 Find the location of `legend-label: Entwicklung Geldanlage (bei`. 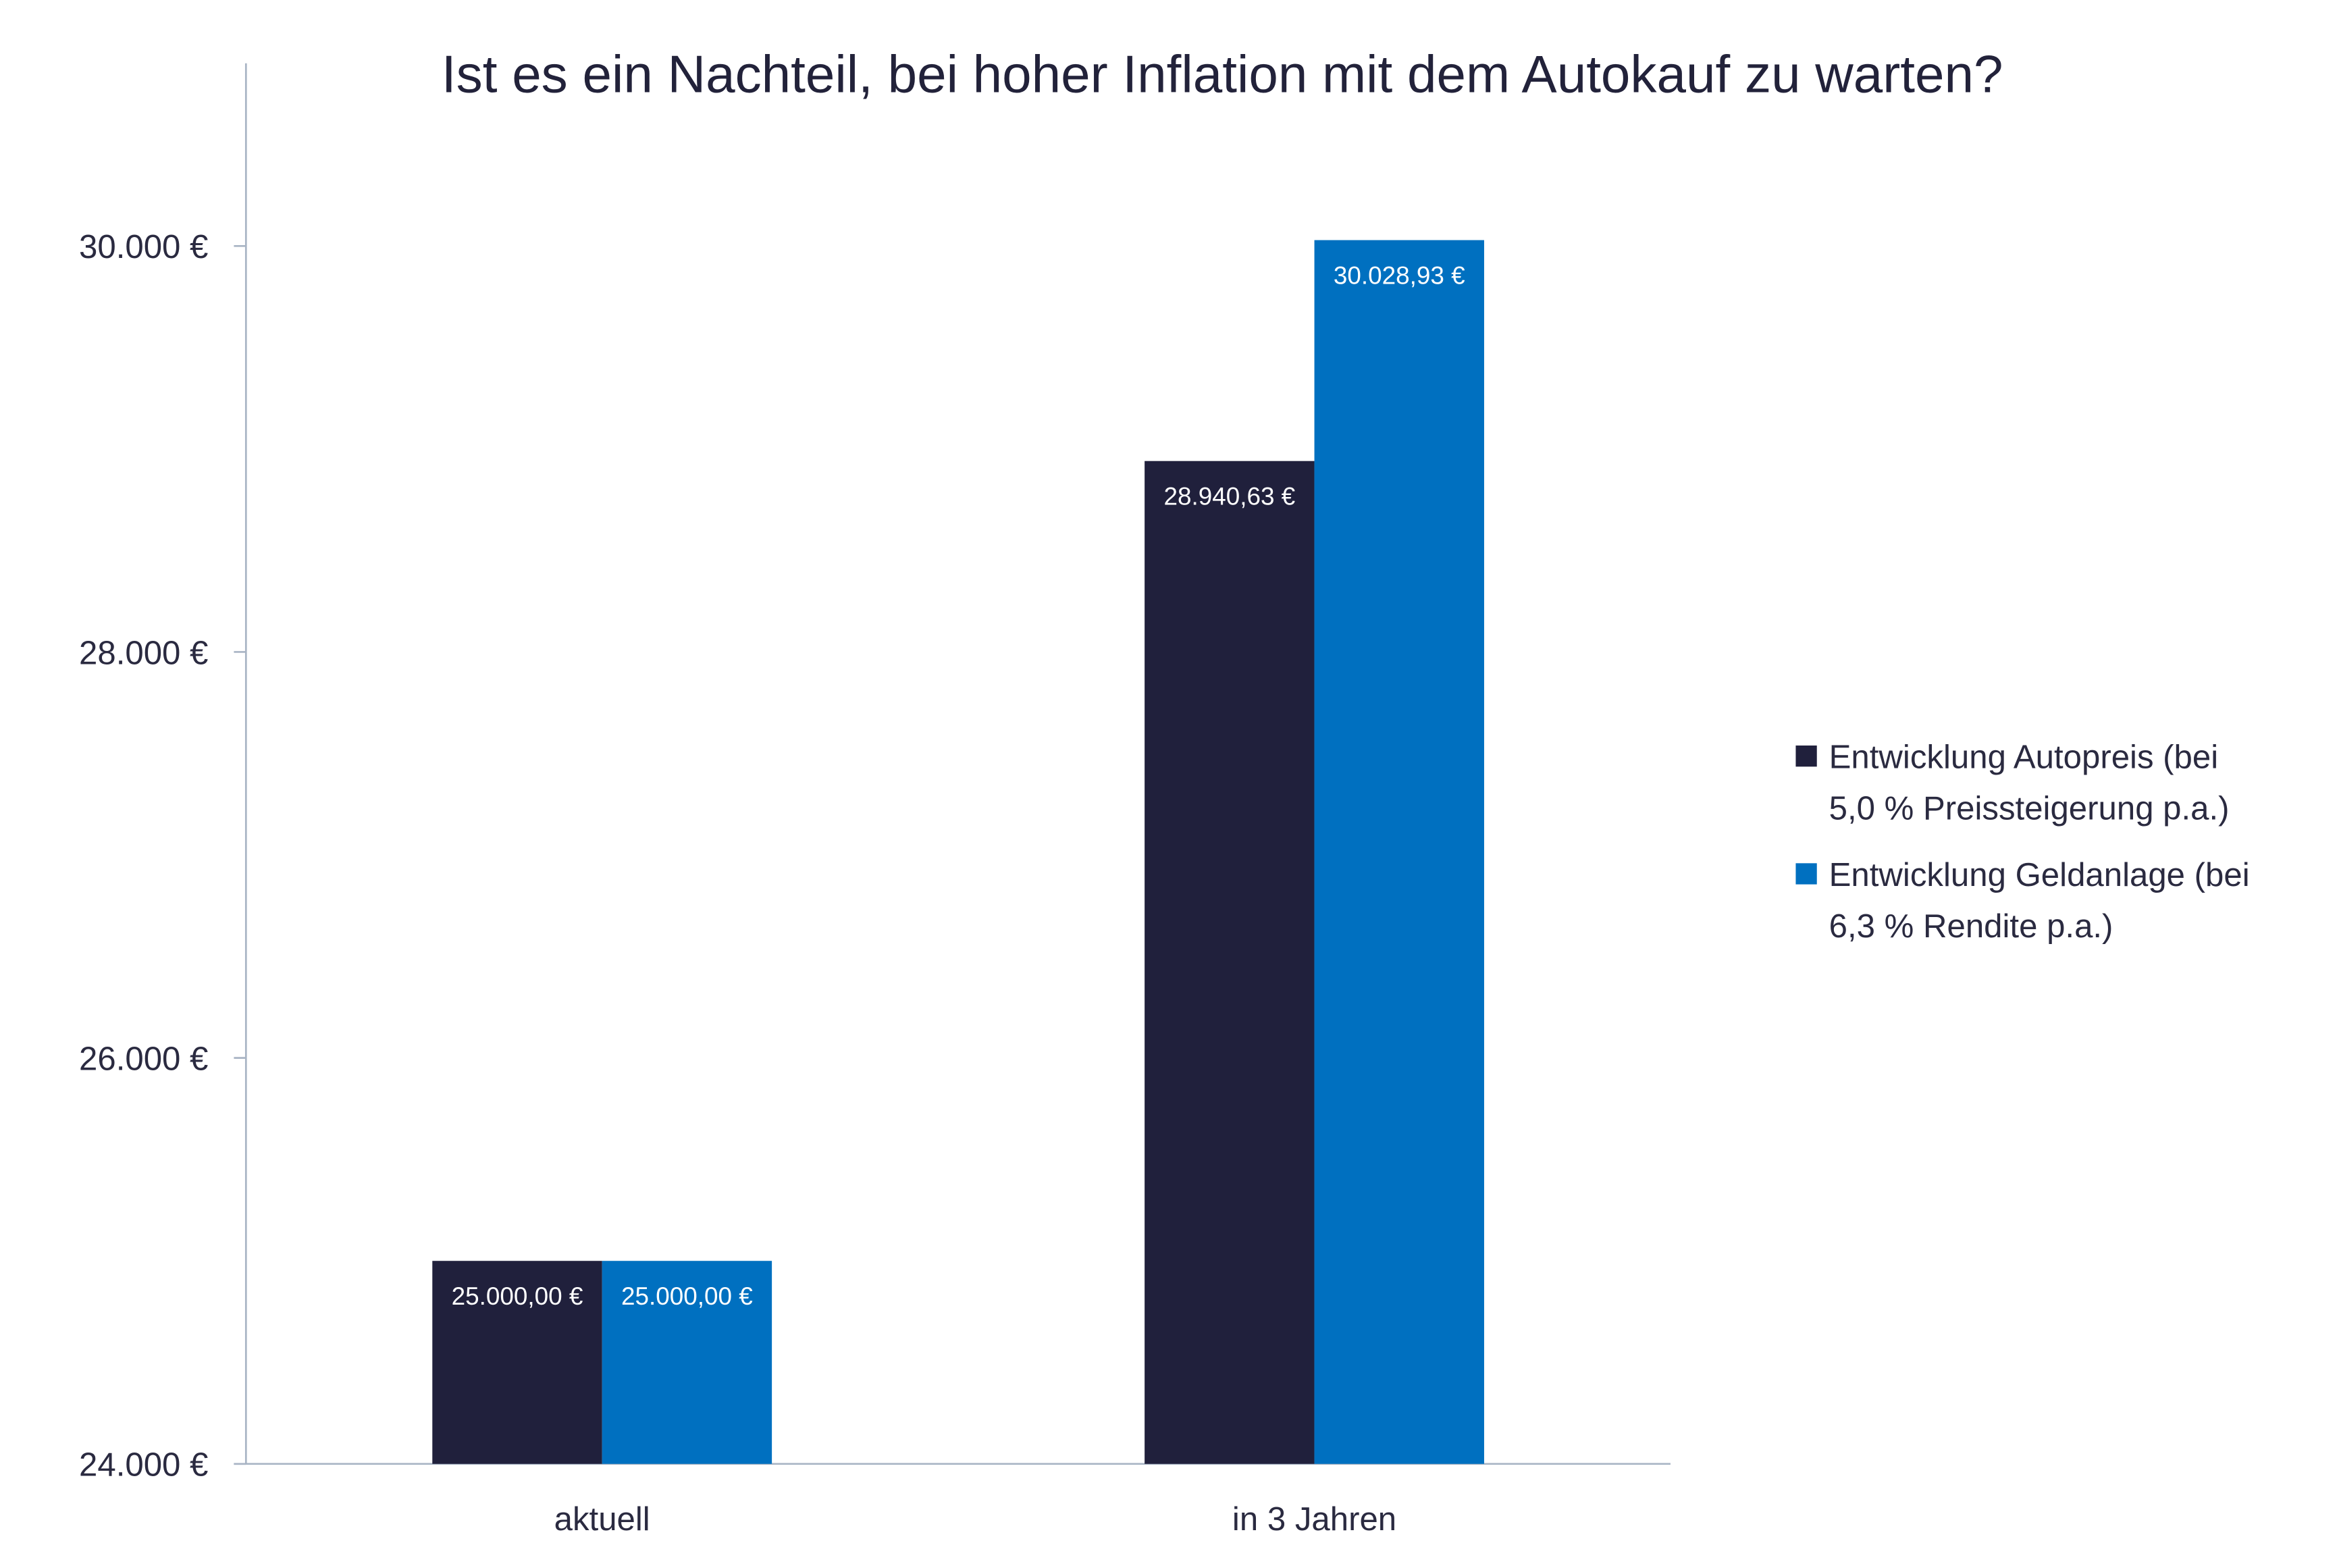

legend-label: Entwicklung Geldanlage (bei is located at coordinates (2039, 874).